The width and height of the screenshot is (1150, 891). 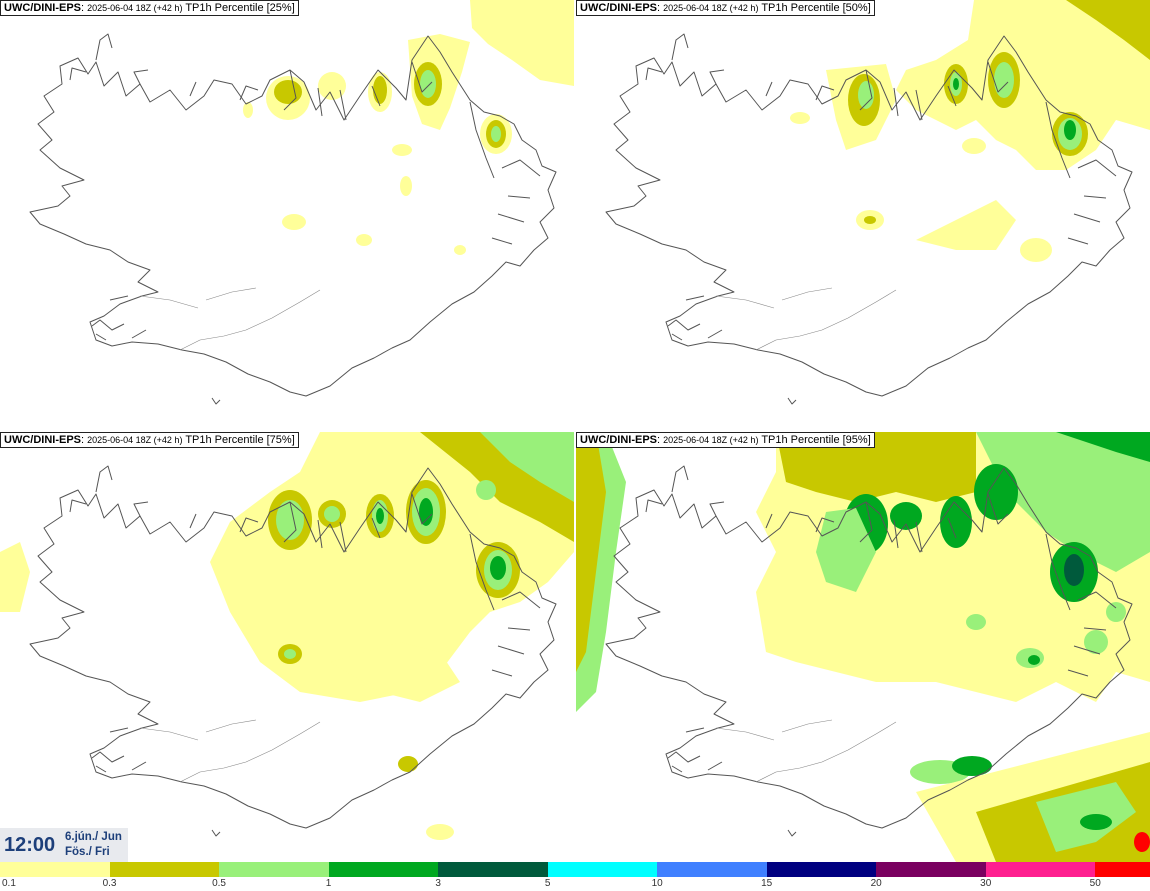 What do you see at coordinates (575, 431) in the screenshot?
I see `panel-divider` at bounding box center [575, 431].